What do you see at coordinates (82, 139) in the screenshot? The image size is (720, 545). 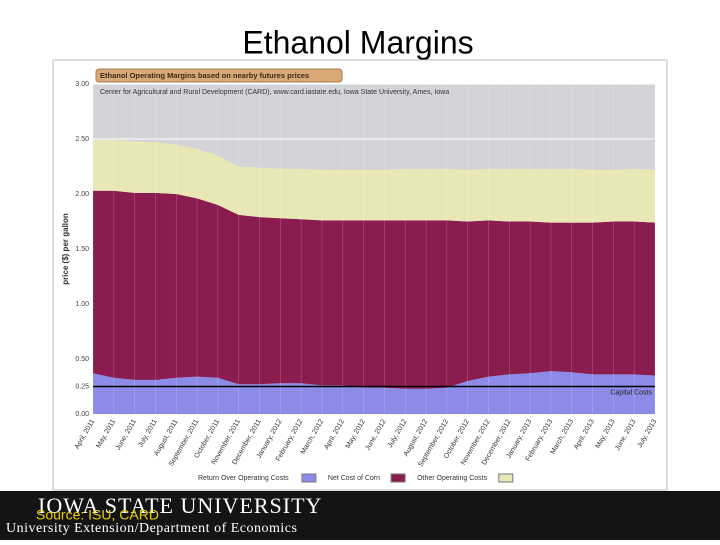 I see `y-tick-label: 2.50` at bounding box center [82, 139].